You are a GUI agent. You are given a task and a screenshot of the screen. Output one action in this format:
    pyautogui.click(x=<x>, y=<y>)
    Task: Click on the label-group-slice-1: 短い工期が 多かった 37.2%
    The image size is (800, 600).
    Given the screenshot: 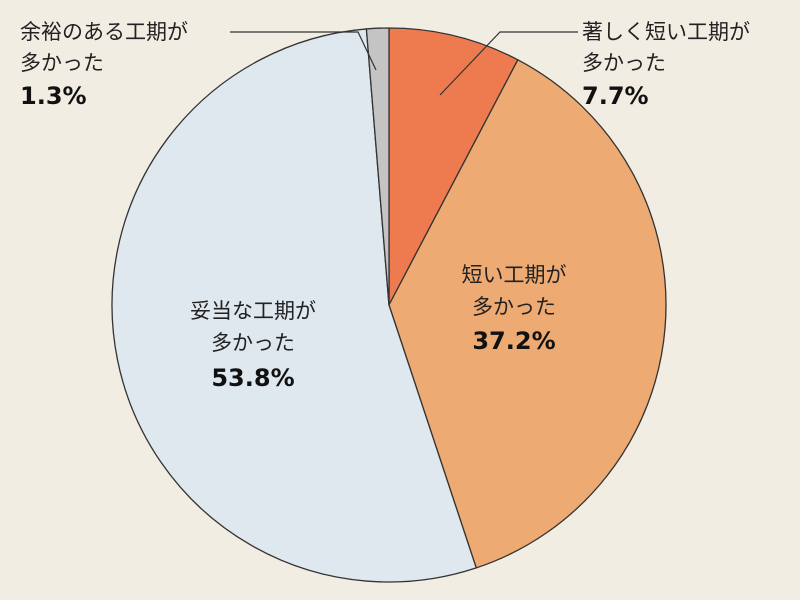 What is the action you would take?
    pyautogui.click(x=514, y=309)
    